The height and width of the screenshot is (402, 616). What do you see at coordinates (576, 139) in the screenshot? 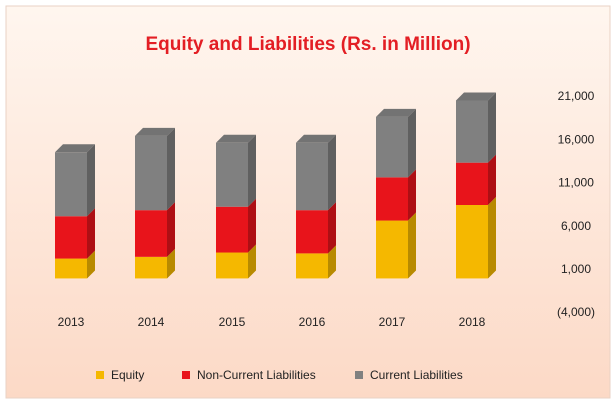
I see `y-tick-label: 16,000` at bounding box center [576, 139].